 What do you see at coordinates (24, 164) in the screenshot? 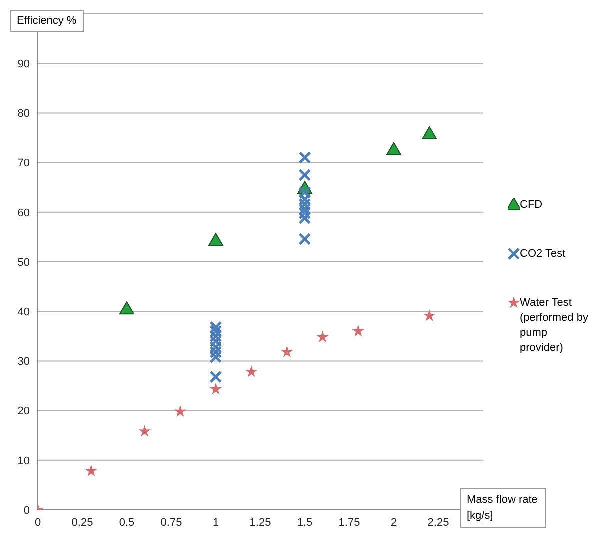
I see `y-tick-label: 70` at bounding box center [24, 164].